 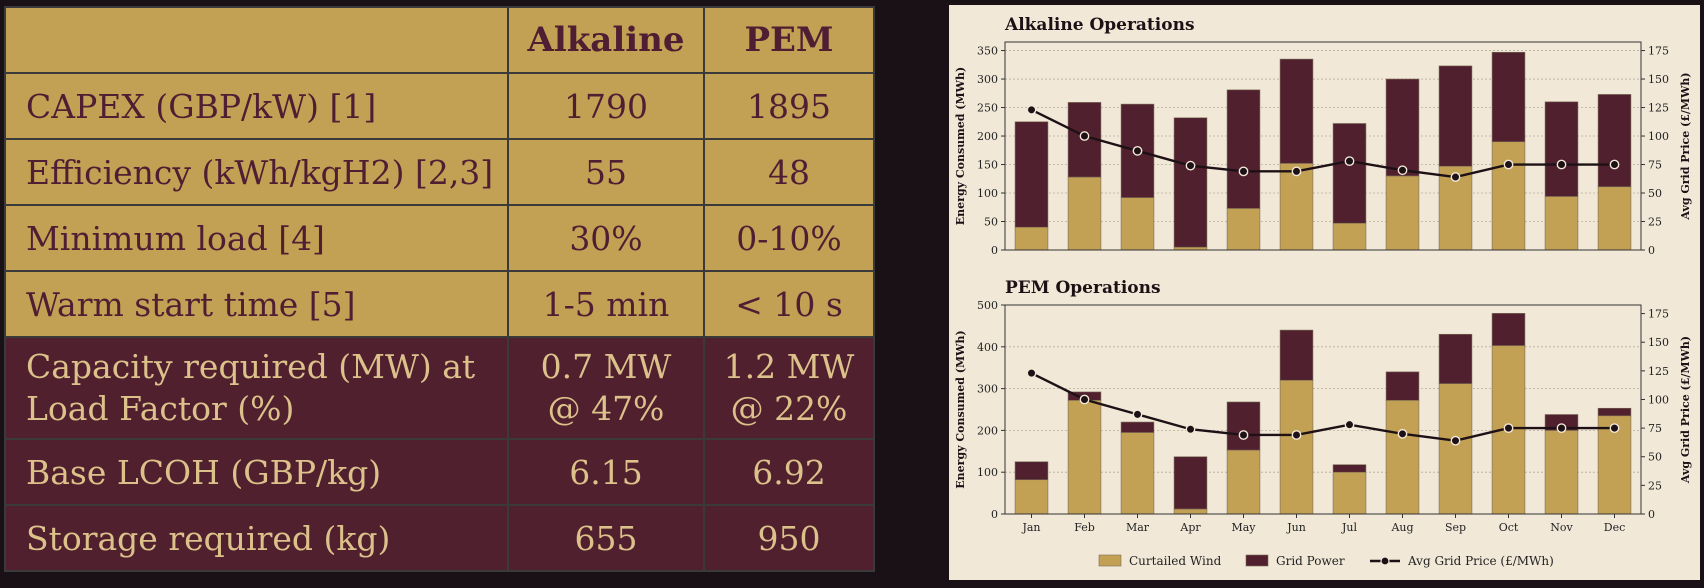 What do you see at coordinates (1561, 527) in the screenshot?
I see `x-tick-label: Nov` at bounding box center [1561, 527].